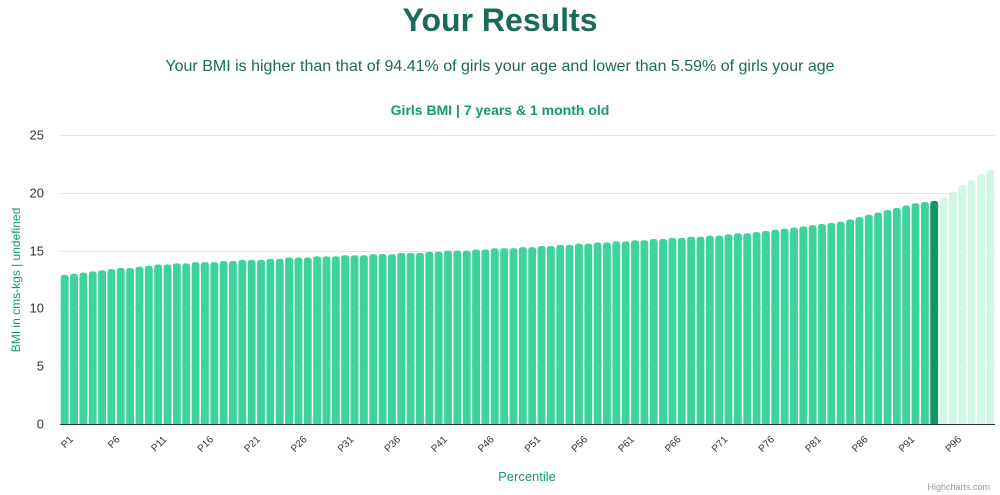  Describe the element at coordinates (803, 325) in the screenshot. I see `bar-P80` at that location.